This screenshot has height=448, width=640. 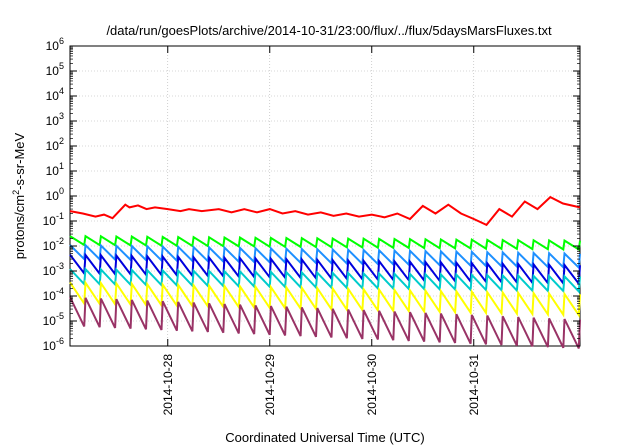 I want to click on y-tick-label: 10⁻⁶, so click(x=53, y=344).